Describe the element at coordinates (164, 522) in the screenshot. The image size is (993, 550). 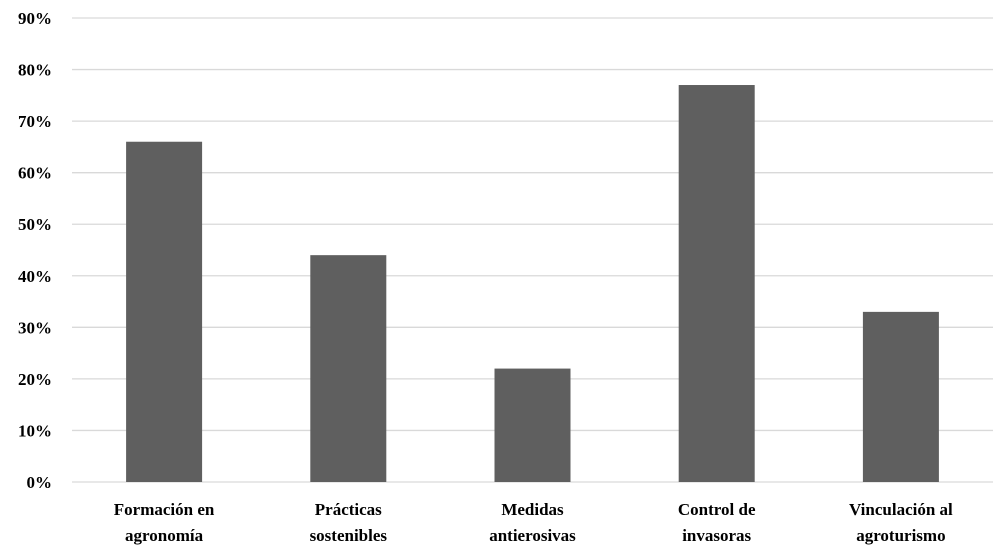
I see `x-category-label: Formación en agronomía` at that location.